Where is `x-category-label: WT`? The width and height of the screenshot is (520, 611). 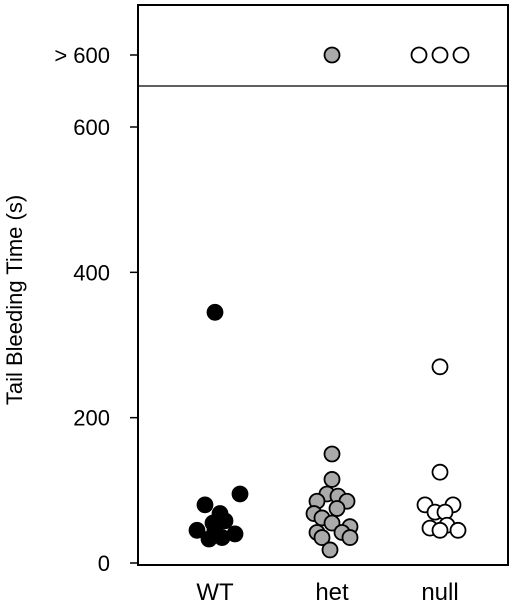 x-category-label: WT is located at coordinates (215, 592).